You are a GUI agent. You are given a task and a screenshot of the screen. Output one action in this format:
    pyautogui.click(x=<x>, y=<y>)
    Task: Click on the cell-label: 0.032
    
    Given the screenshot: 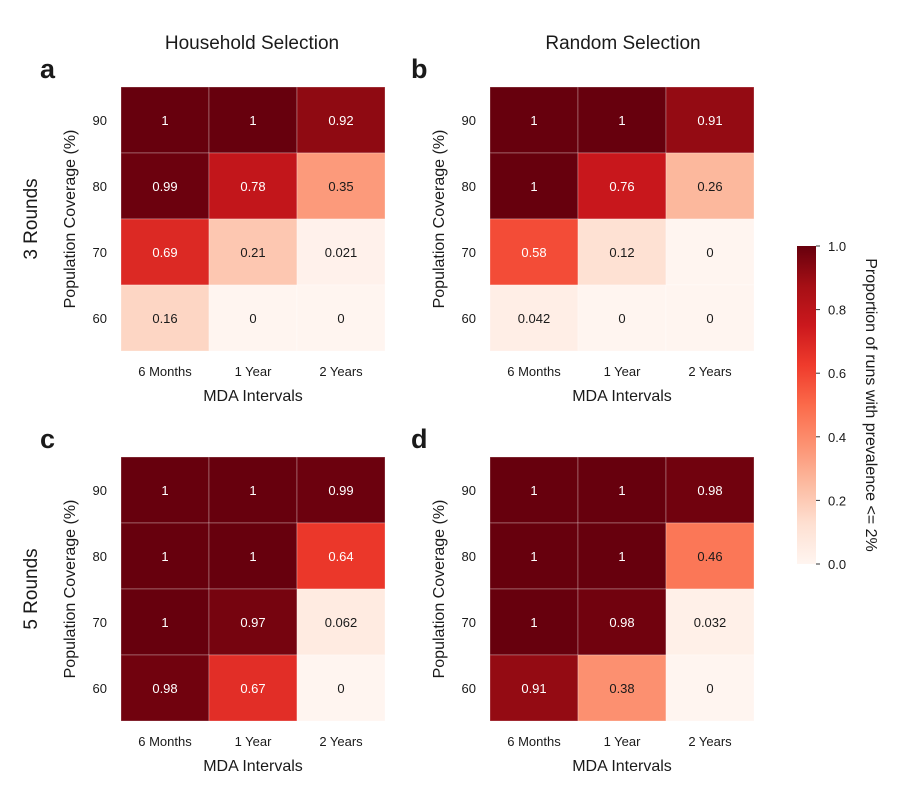 What is the action you would take?
    pyautogui.click(x=710, y=622)
    